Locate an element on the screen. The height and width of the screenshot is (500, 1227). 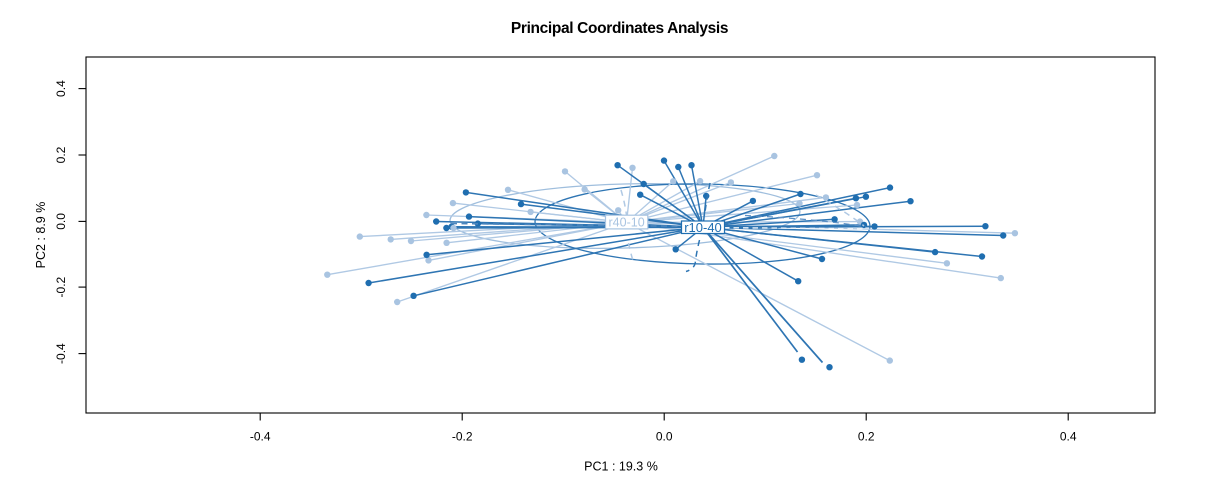
svg-text: r10-40 is located at coordinates (703, 227).